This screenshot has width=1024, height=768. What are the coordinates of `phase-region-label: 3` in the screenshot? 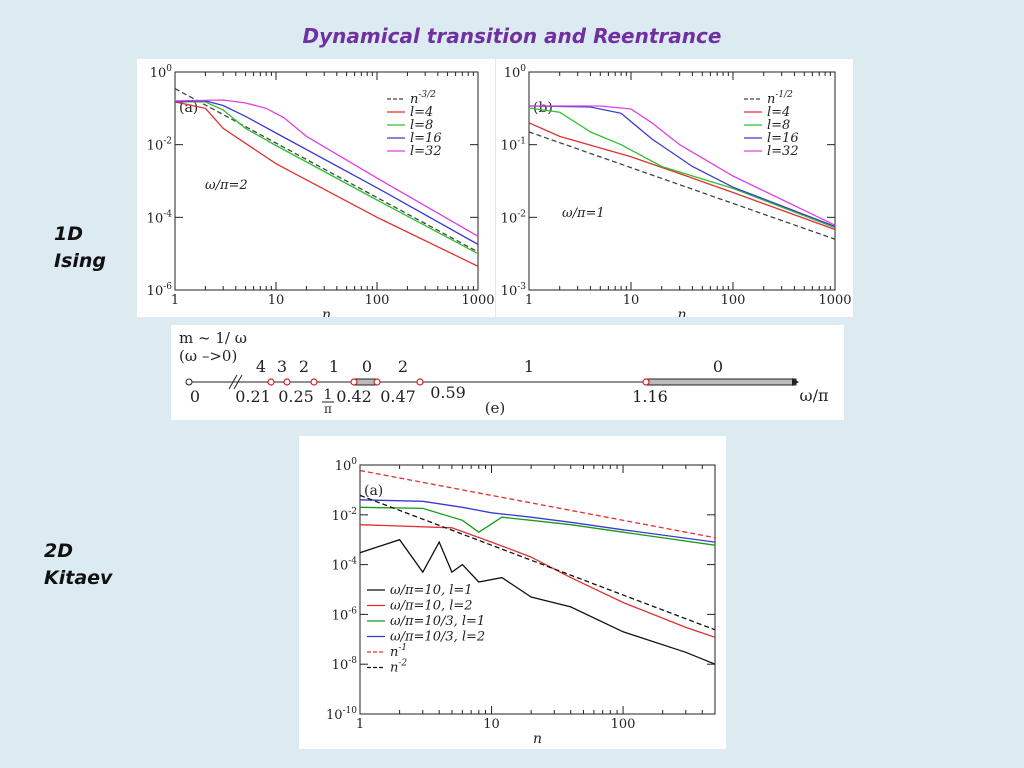 It's located at (282, 366).